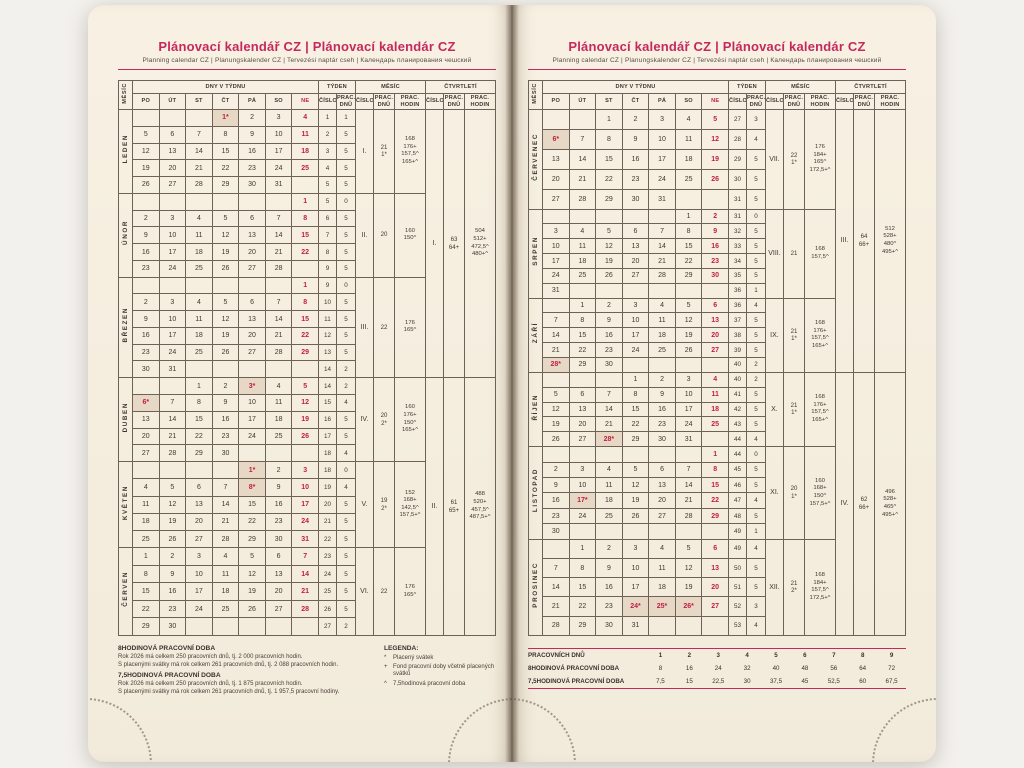  I want to click on value-line: 472,5^, so click(480, 246).